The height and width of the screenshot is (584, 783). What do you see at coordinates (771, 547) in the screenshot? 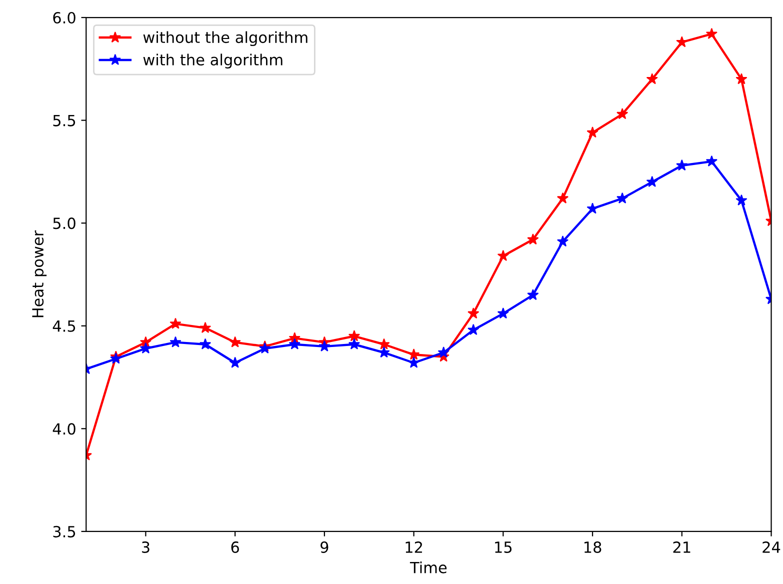
I see `x-tick-label: 24` at bounding box center [771, 547].